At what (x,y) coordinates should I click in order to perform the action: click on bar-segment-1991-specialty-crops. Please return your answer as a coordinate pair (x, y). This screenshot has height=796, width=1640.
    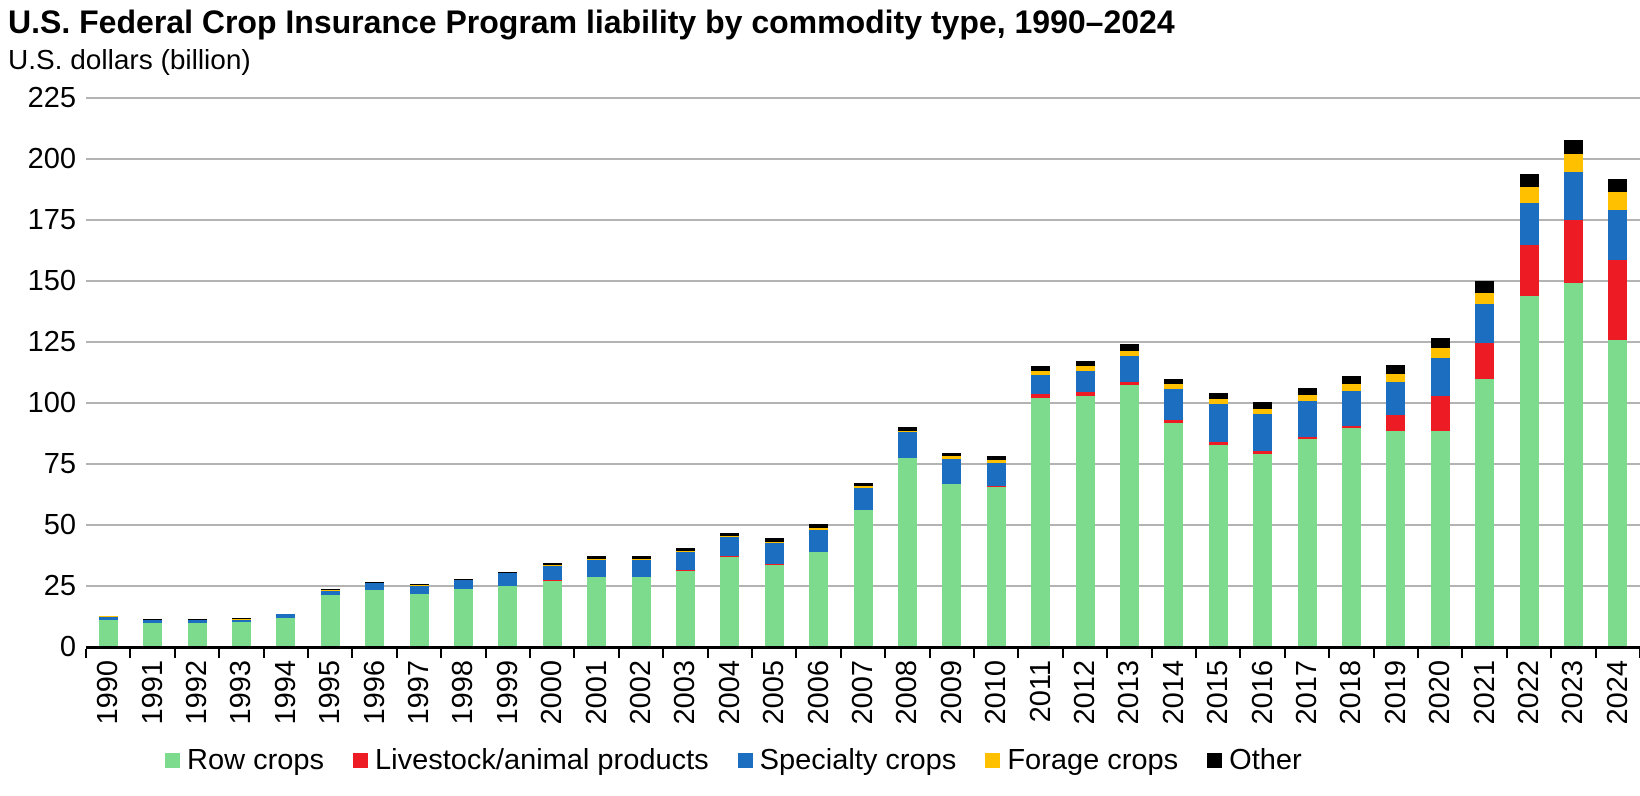
    Looking at the image, I should click on (153, 621).